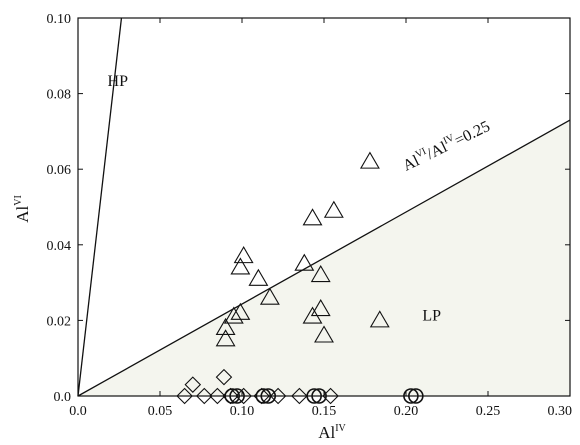 The height and width of the screenshot is (445, 580). I want to click on x-tick-label: 0.0, so click(78, 411).